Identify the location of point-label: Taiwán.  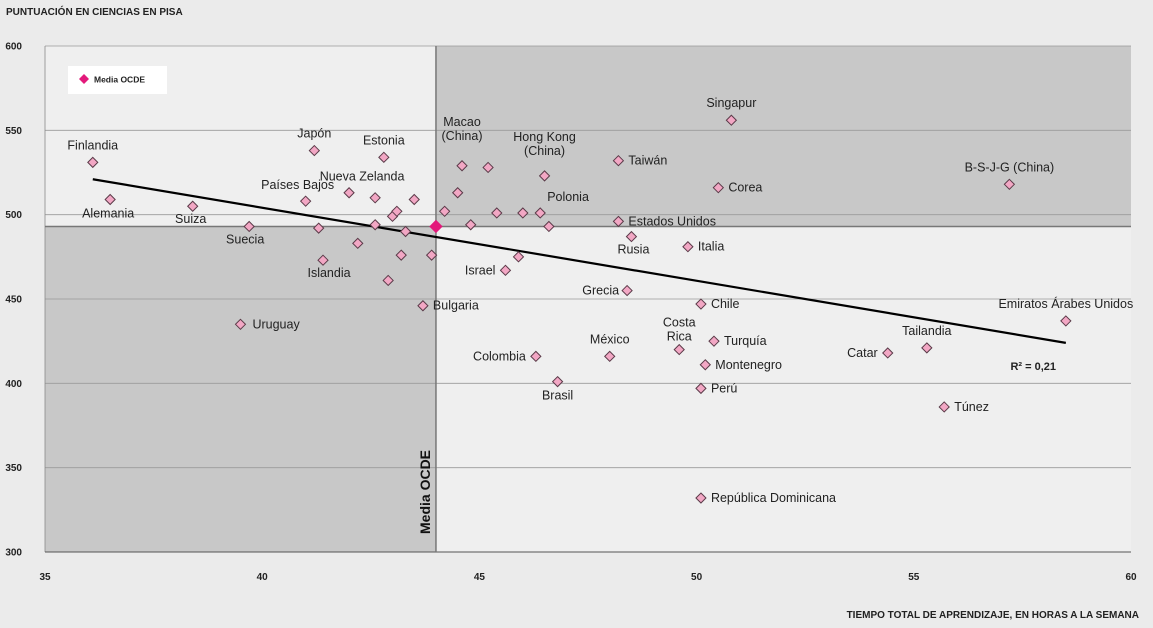
(647, 161).